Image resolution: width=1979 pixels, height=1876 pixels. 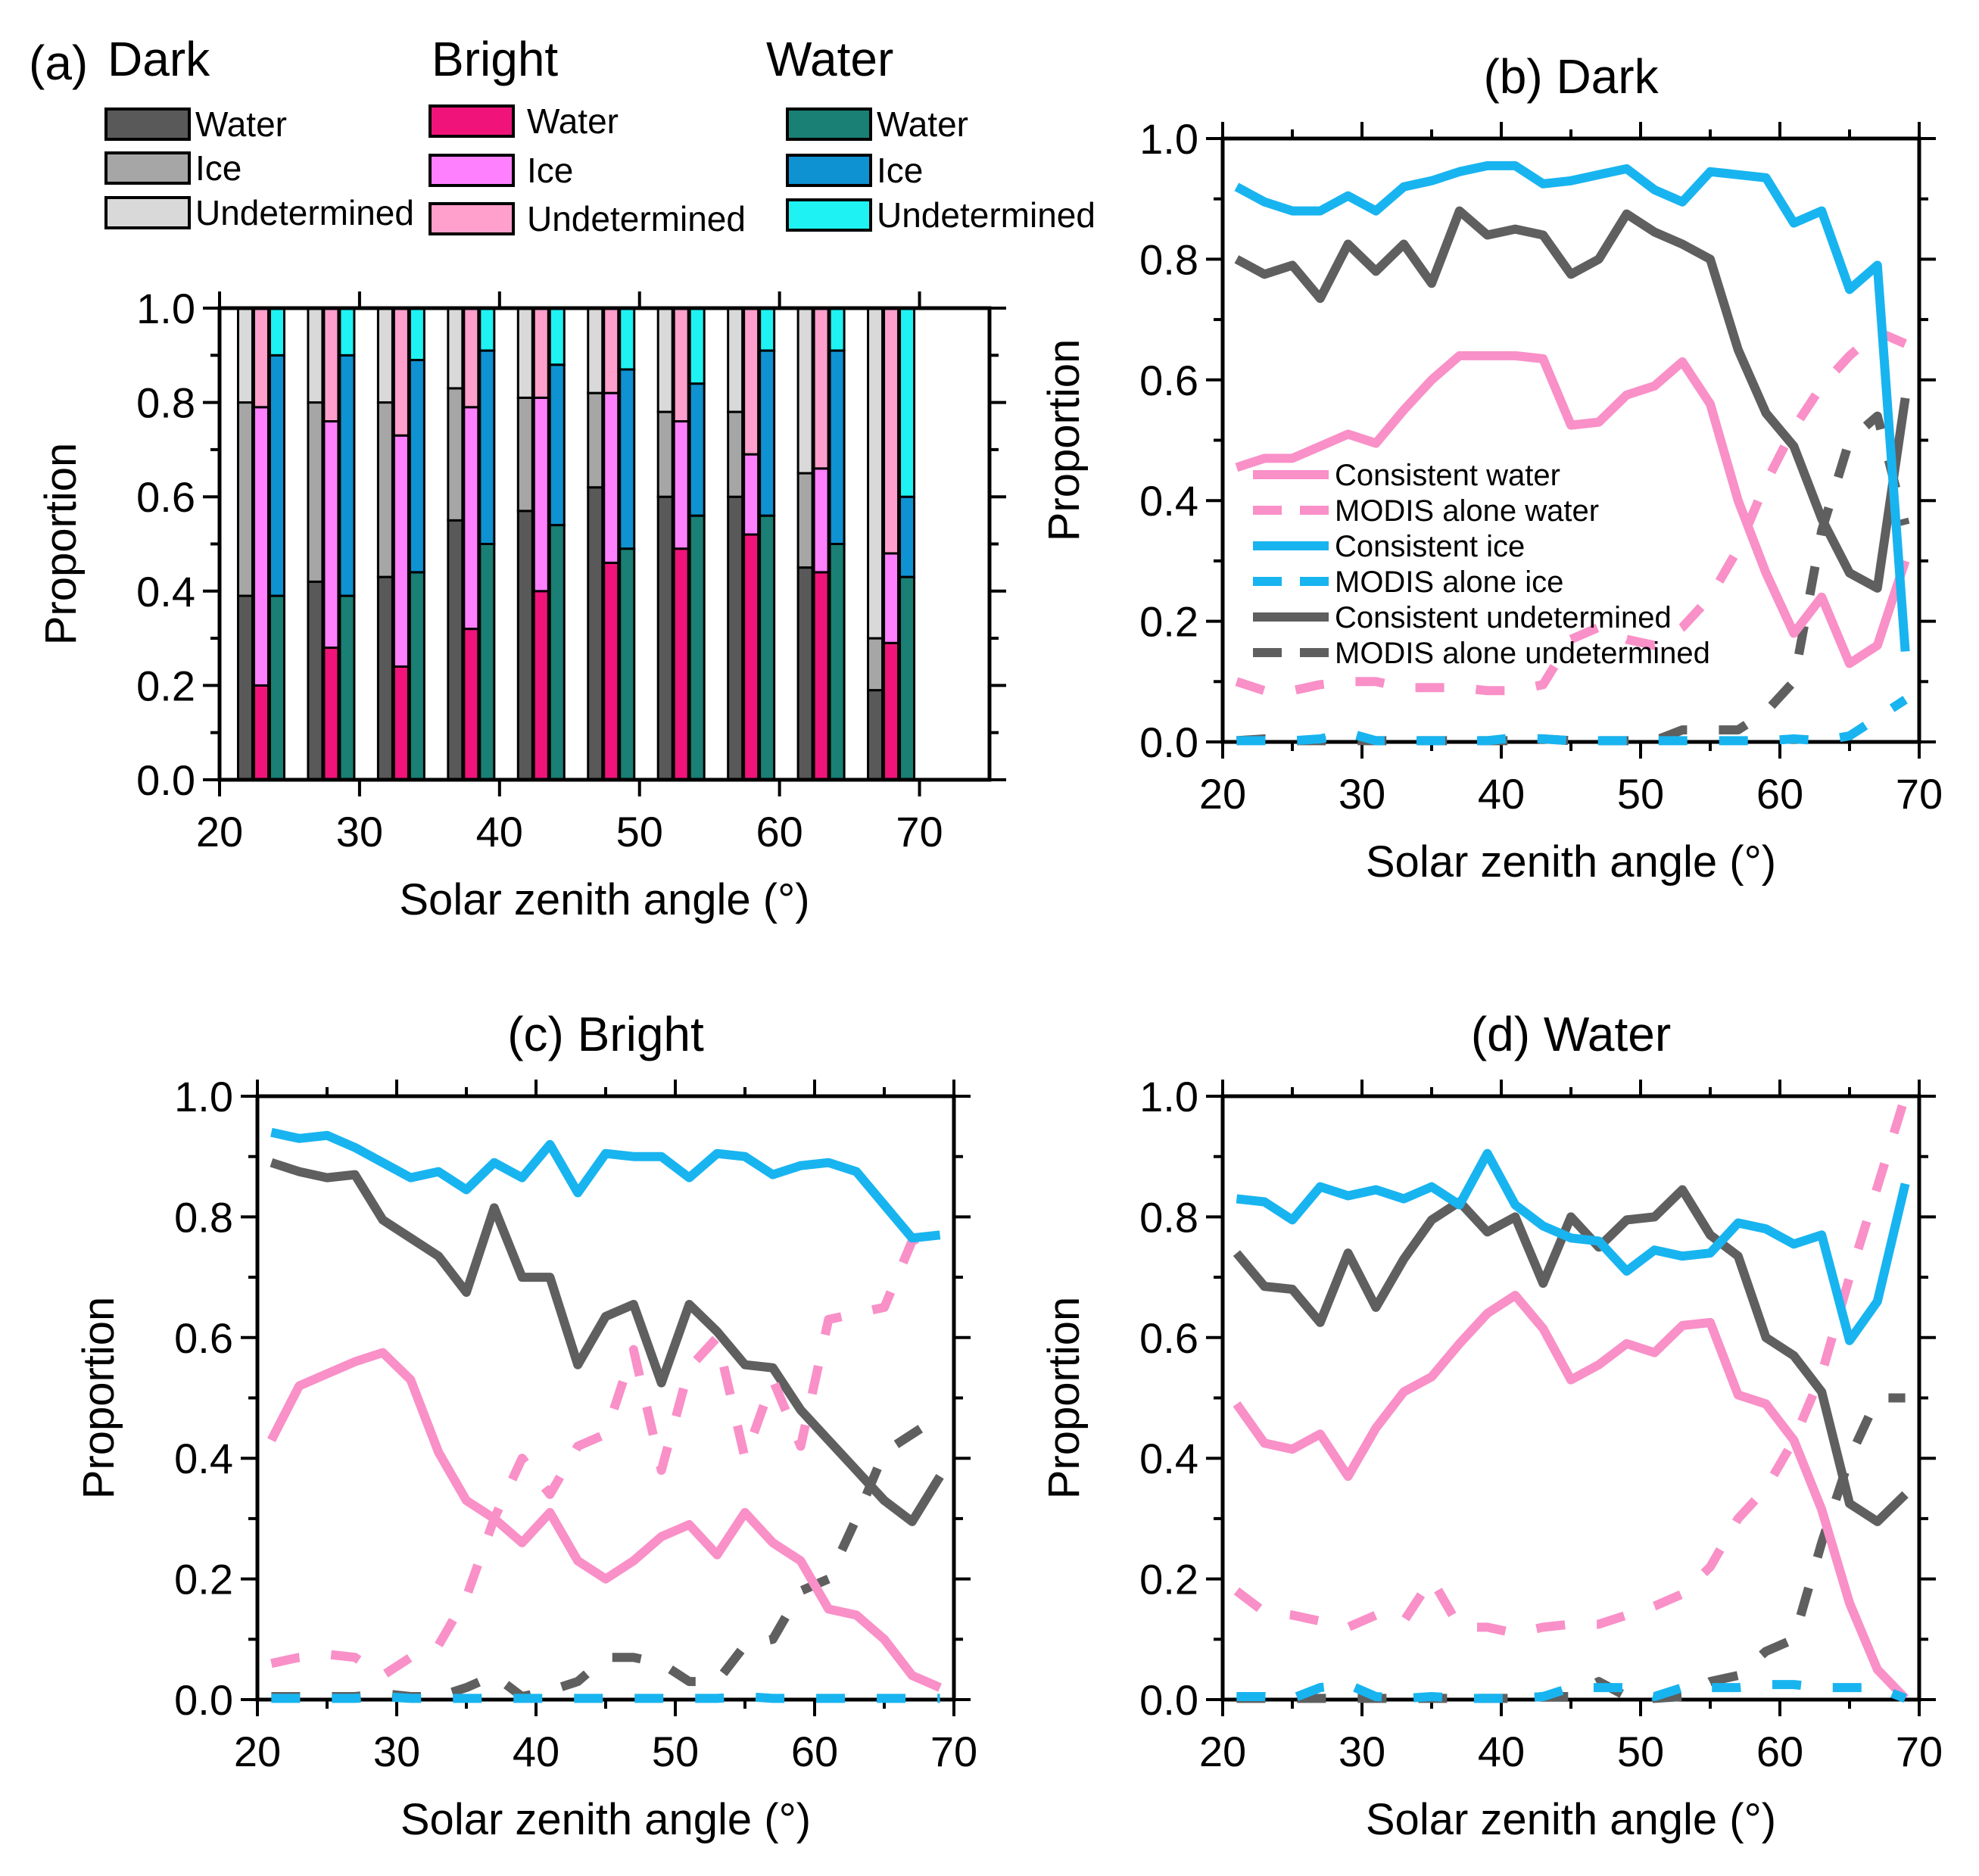 I want to click on d-xtick-label: 30, so click(x=1362, y=1751).